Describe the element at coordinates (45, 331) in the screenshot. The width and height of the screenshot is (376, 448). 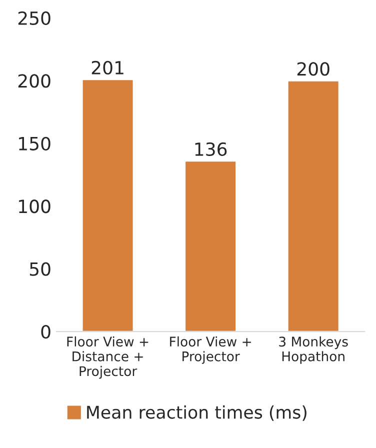
I see `y-tick-label: 0` at that location.